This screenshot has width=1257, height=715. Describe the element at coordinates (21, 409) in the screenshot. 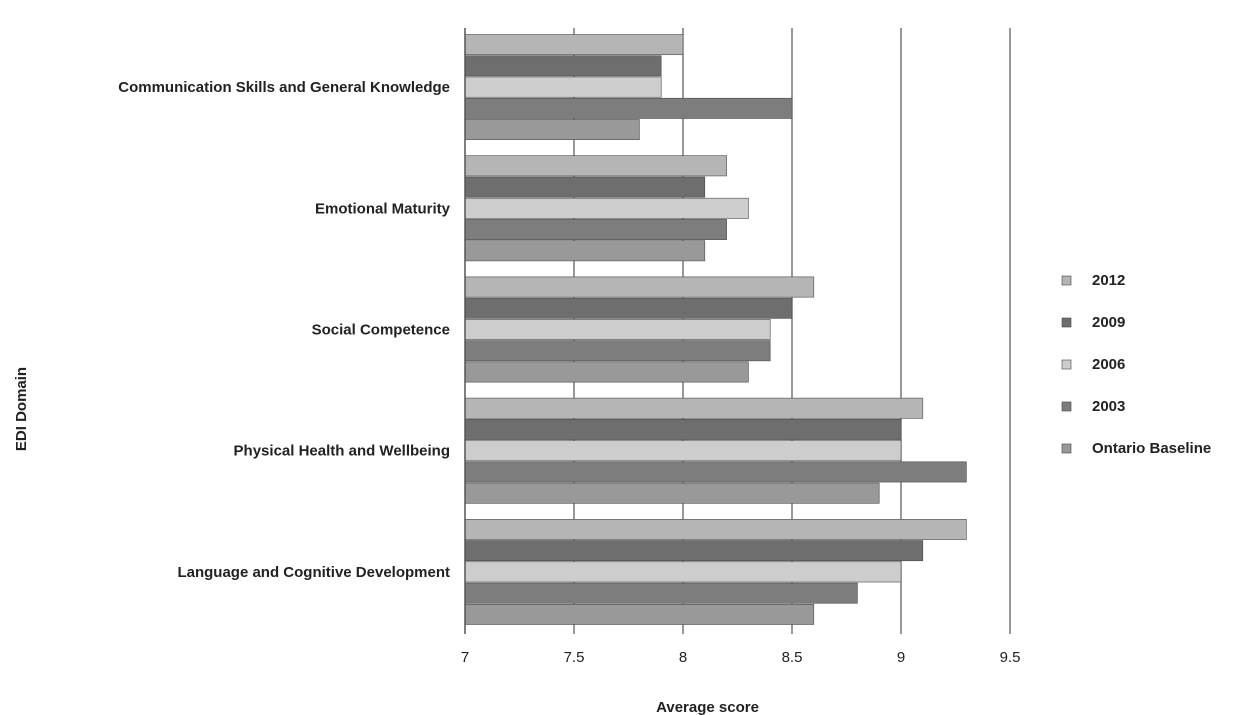

I see `y-axis-title: EDI Domain` at that location.